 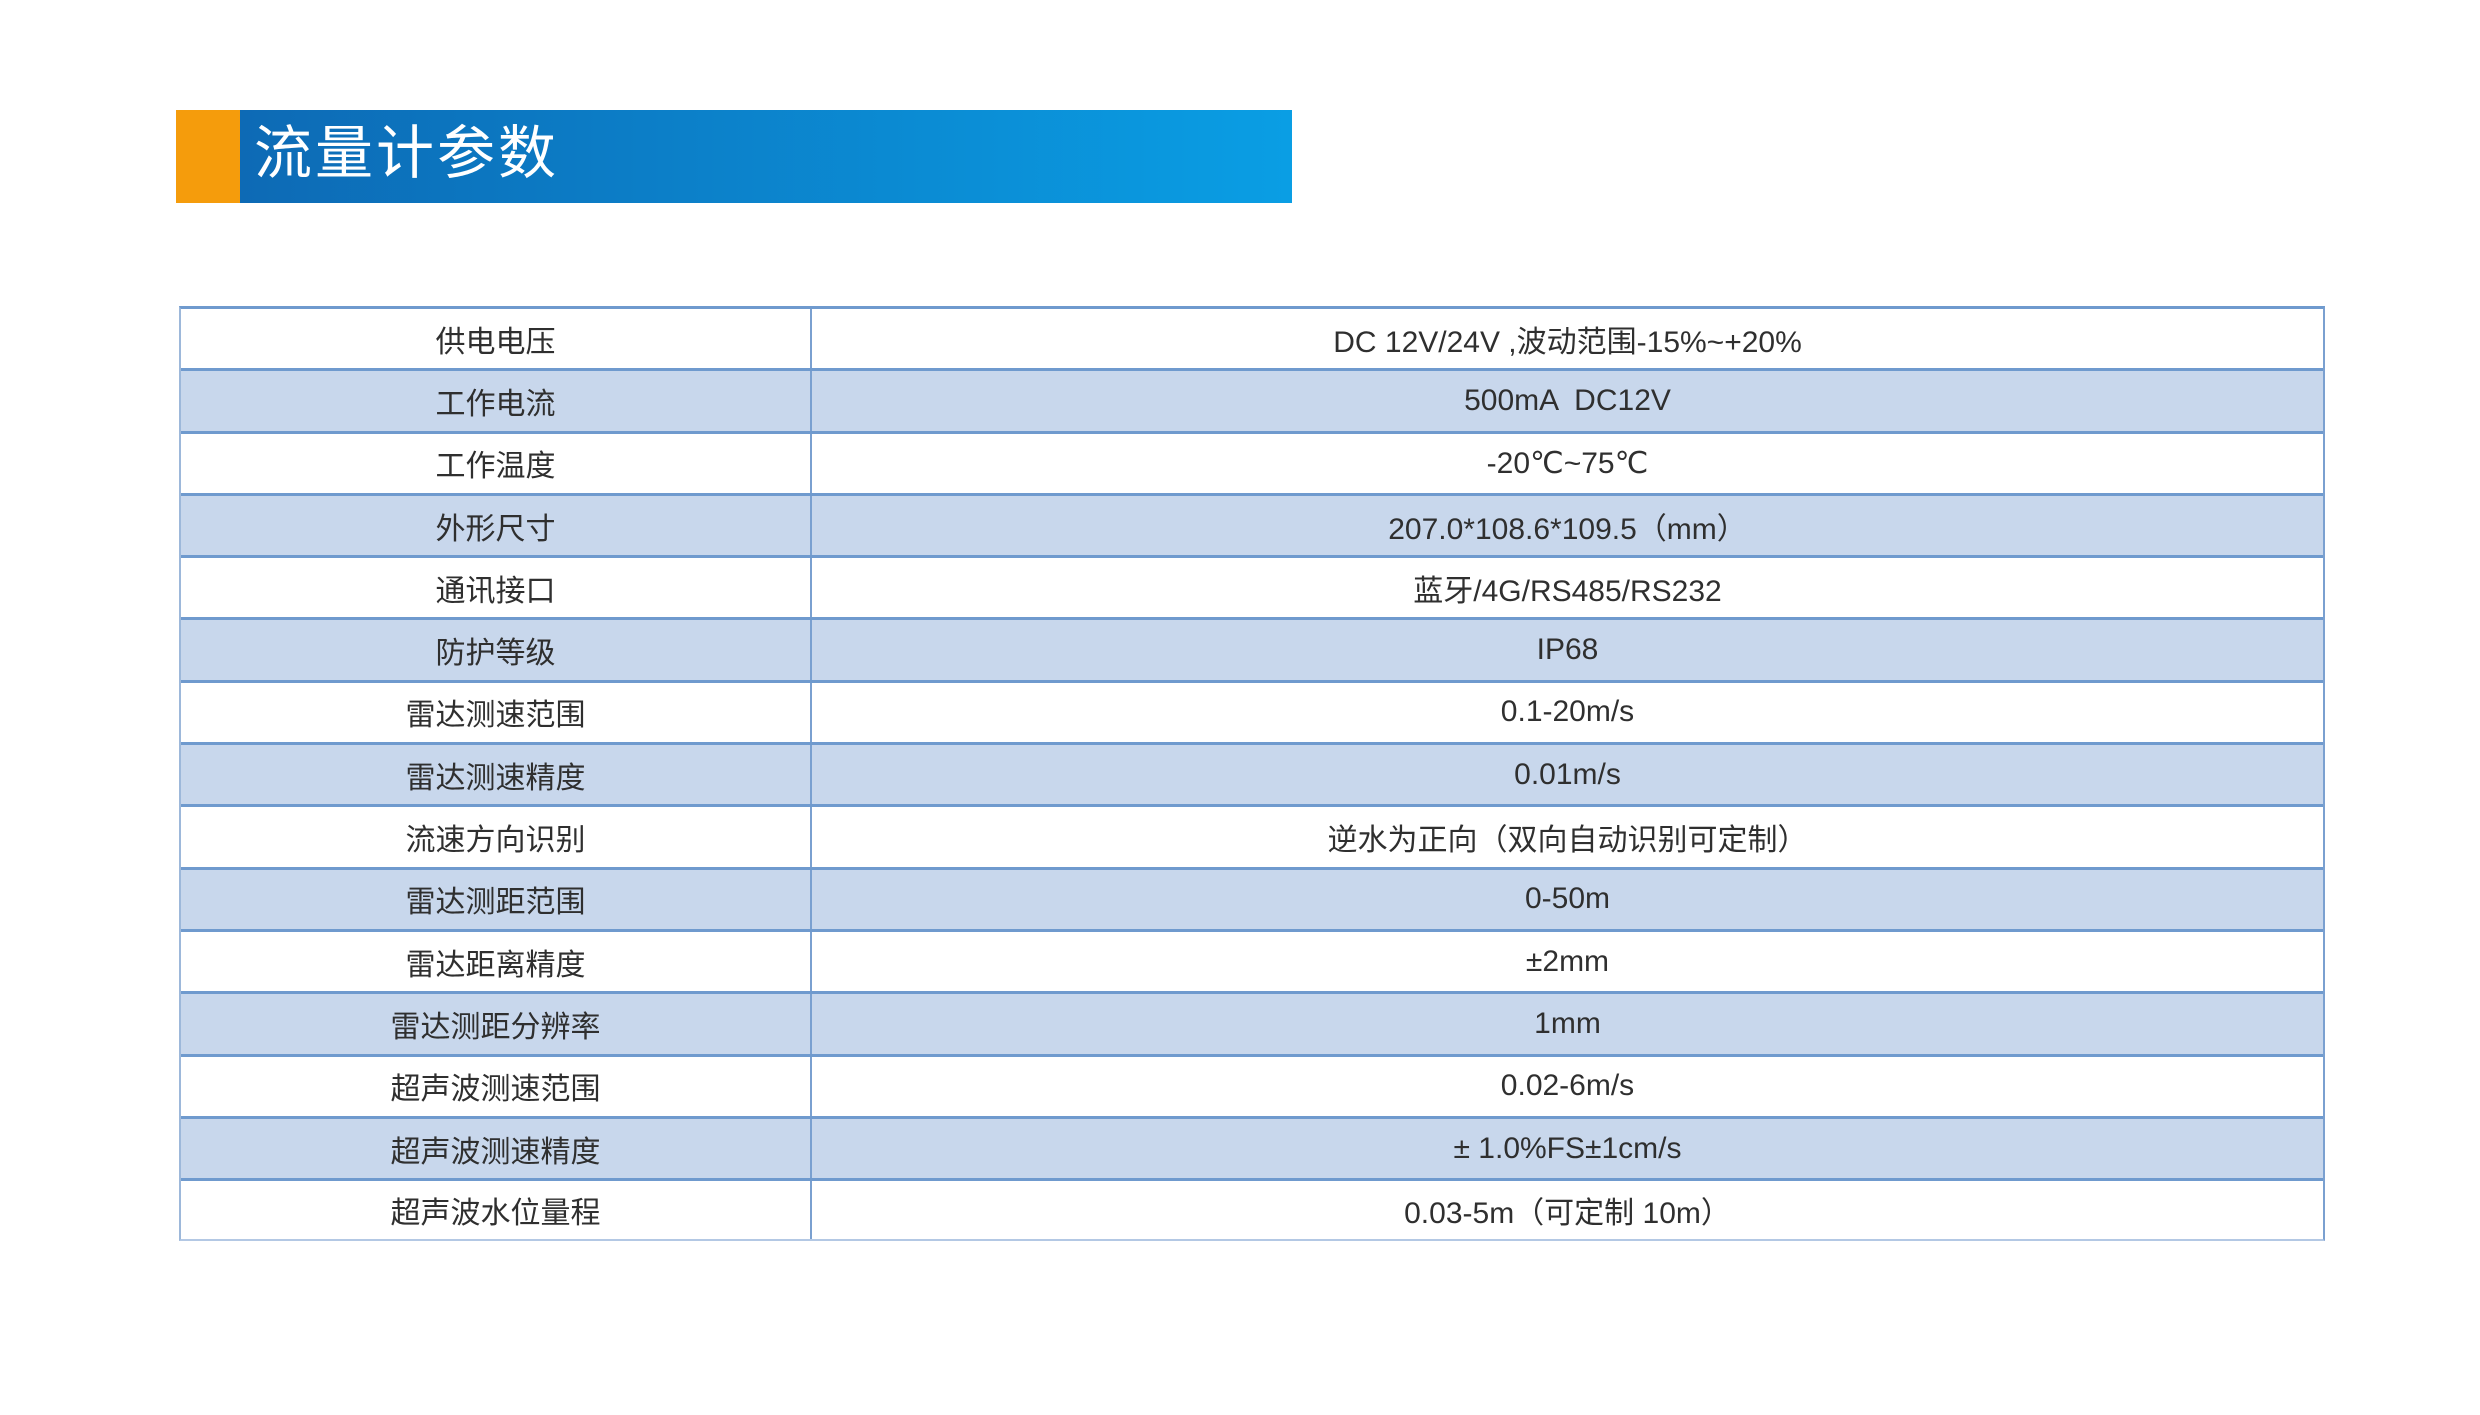 What do you see at coordinates (1567, 1086) in the screenshot?
I see `parameter-value-cell: 0.02-6m/s` at bounding box center [1567, 1086].